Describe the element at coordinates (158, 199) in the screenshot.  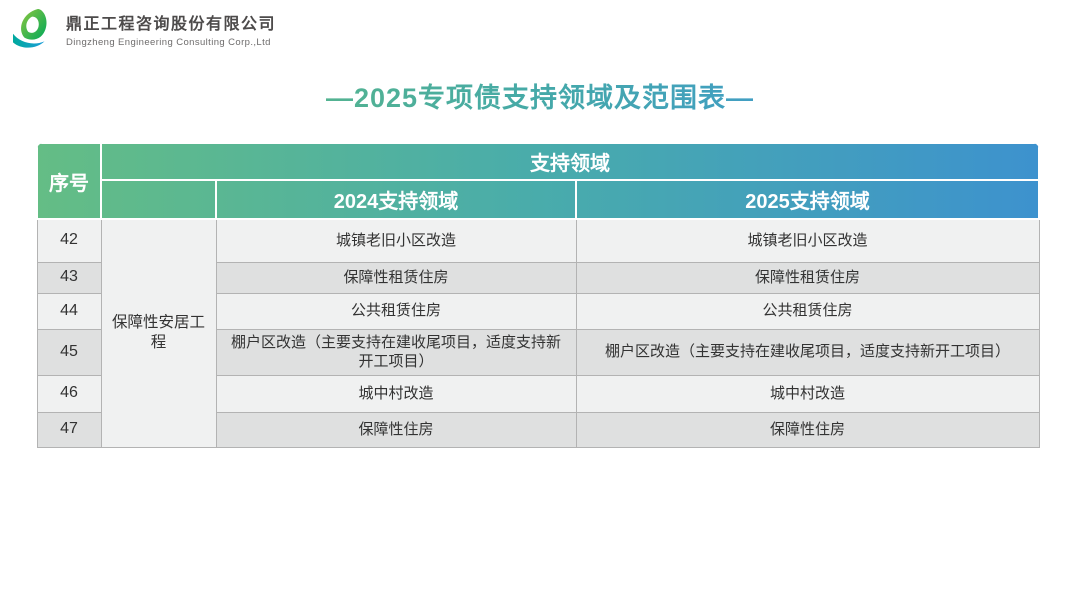
I see `col-header-category-spacer` at that location.